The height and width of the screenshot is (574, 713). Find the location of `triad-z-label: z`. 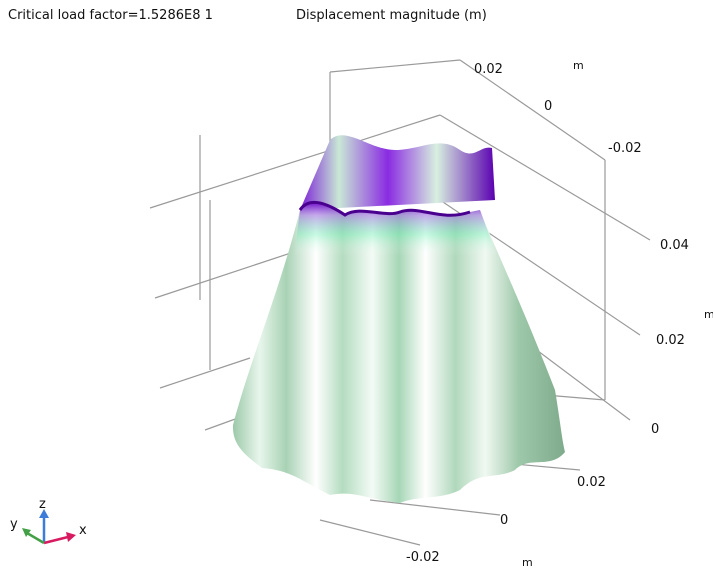

triad-z-label: z is located at coordinates (42, 504).